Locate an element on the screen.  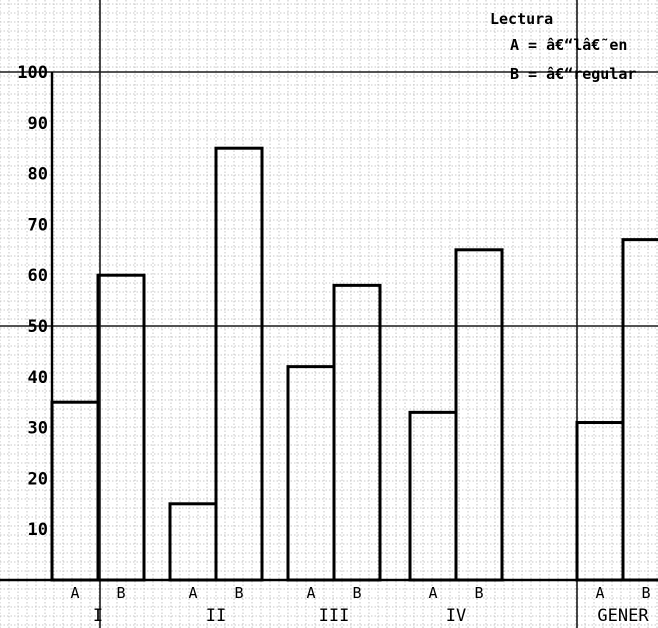
x-group-label-iv: IV is located at coordinates (456, 616).